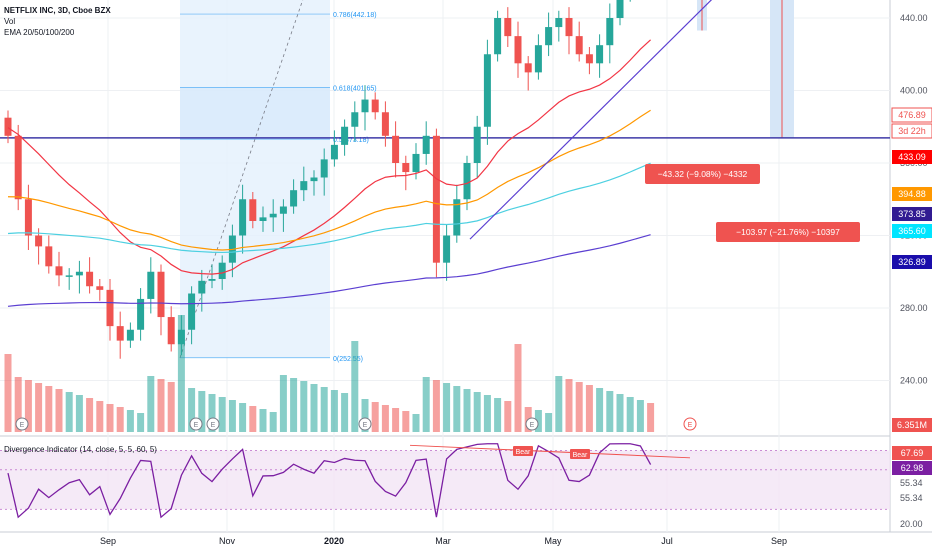  Describe the element at coordinates (912, 131) in the screenshot. I see `price-badge-label: 3d 22h` at that location.